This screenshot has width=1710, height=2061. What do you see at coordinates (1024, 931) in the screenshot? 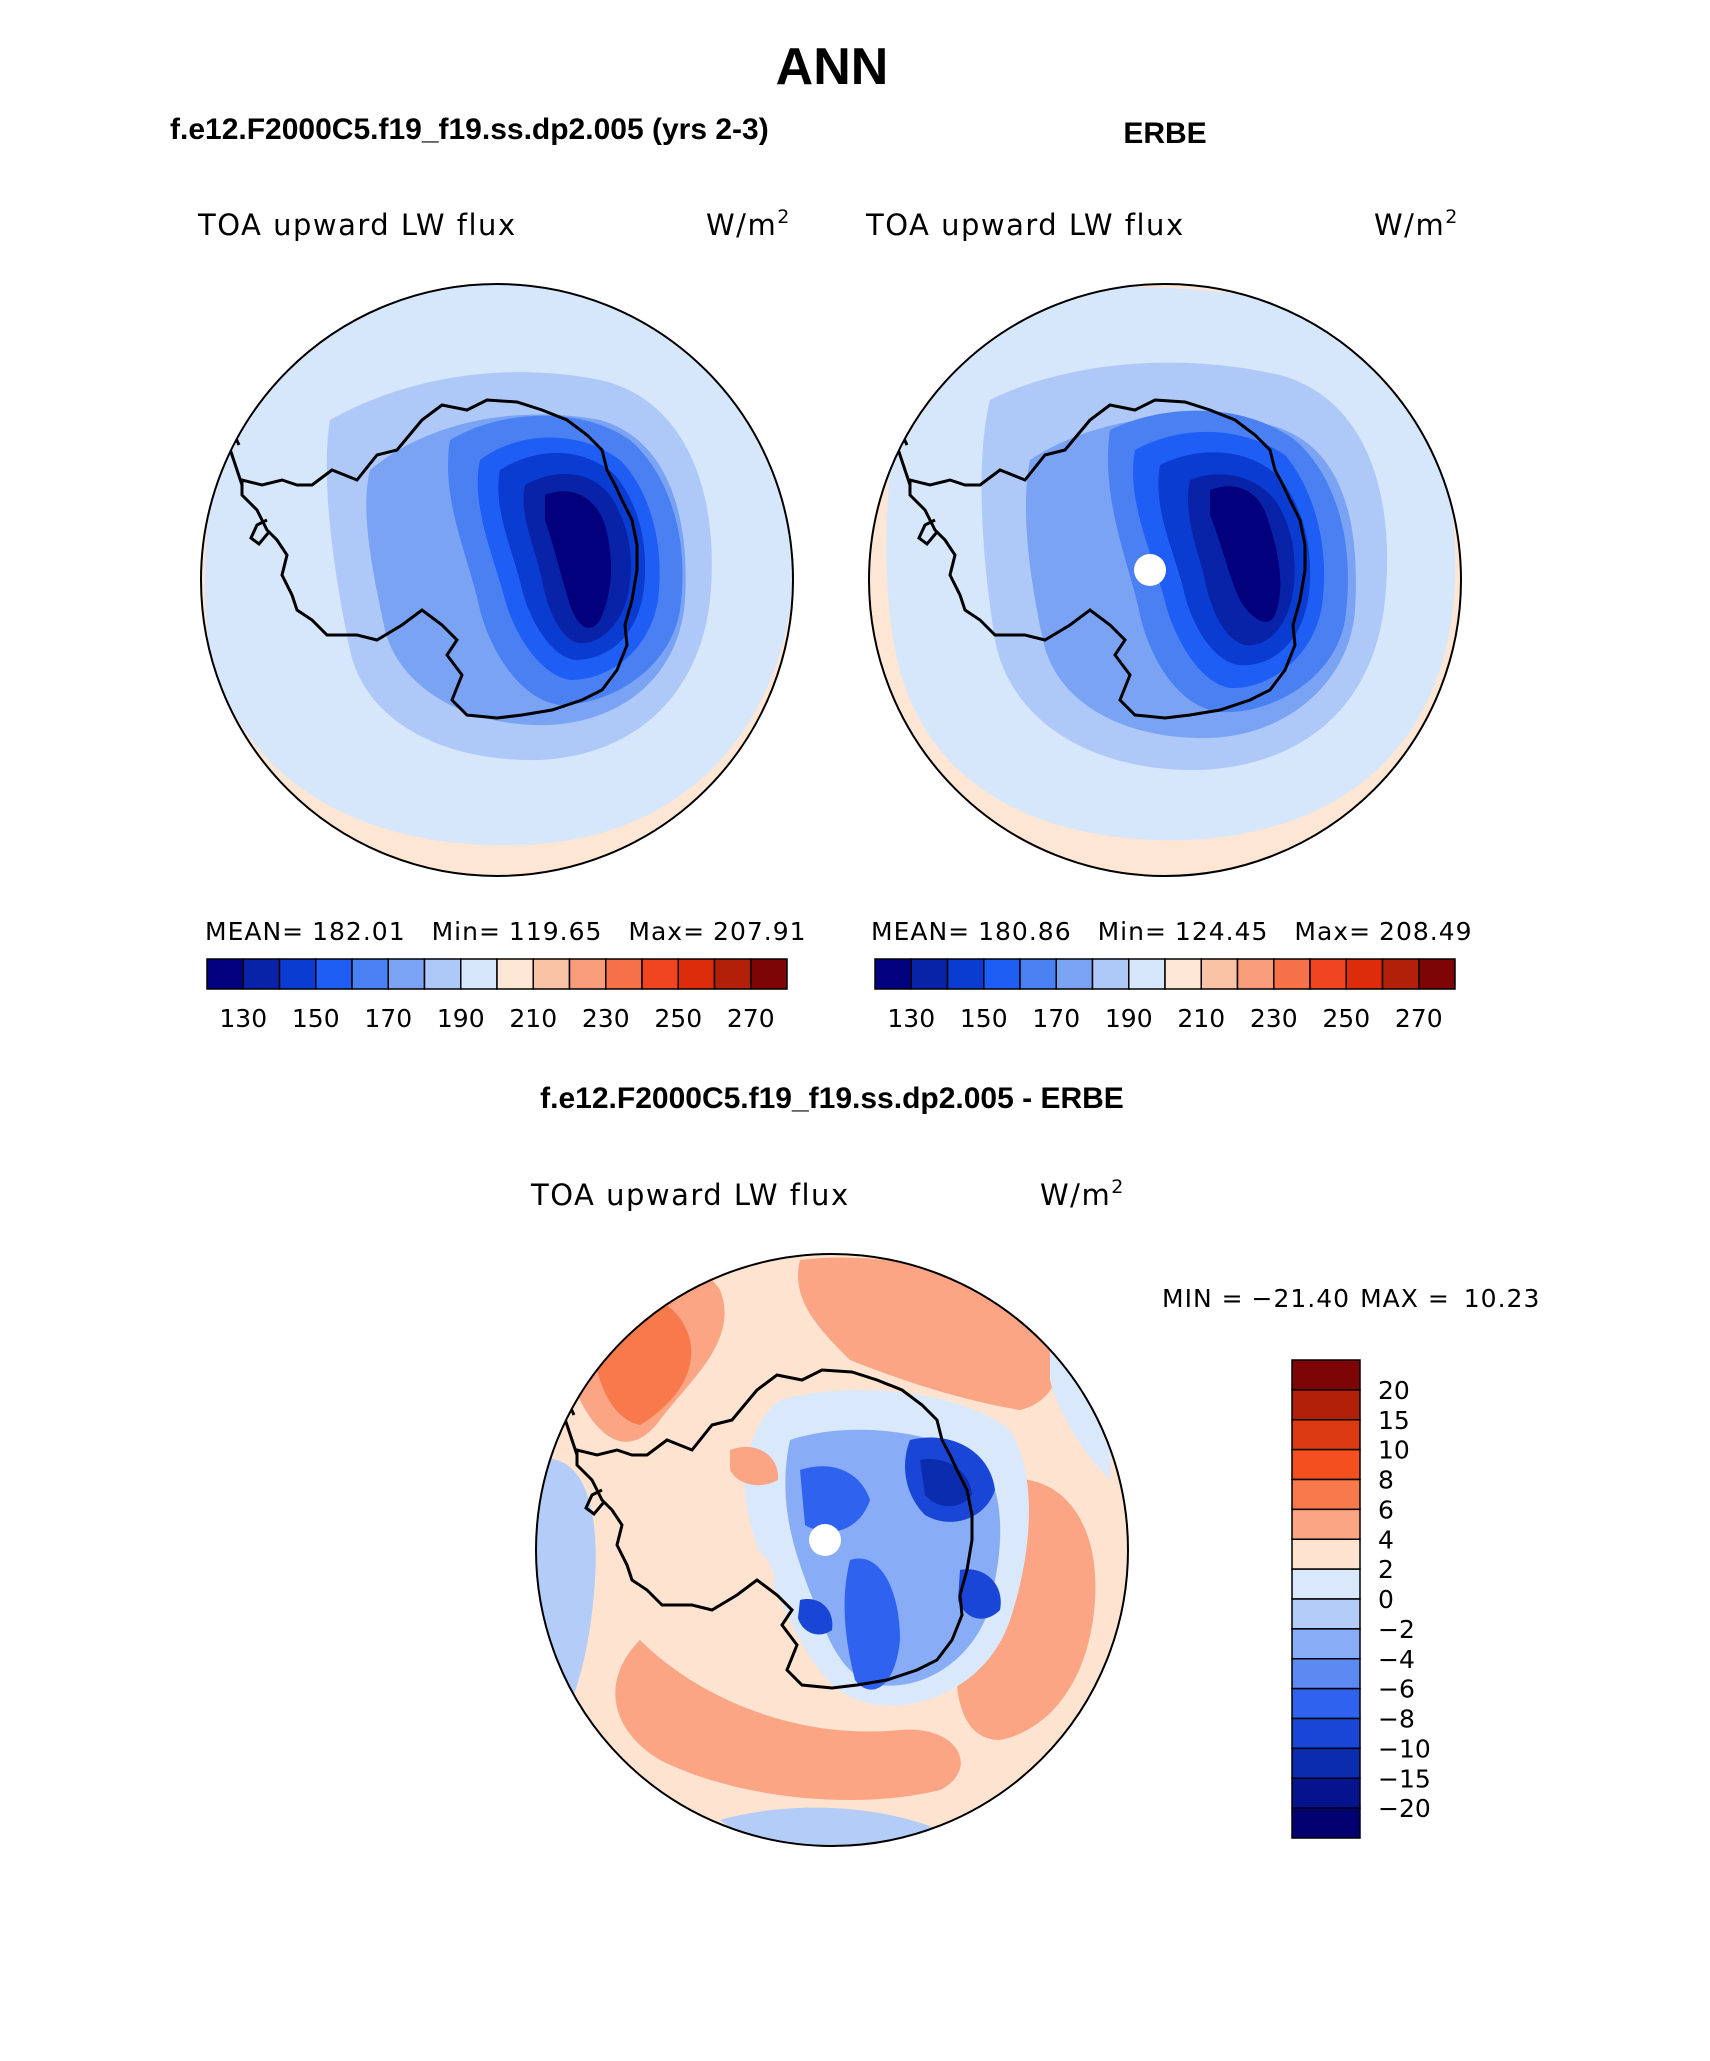
I see `mean-value-obs: 180.86` at bounding box center [1024, 931].